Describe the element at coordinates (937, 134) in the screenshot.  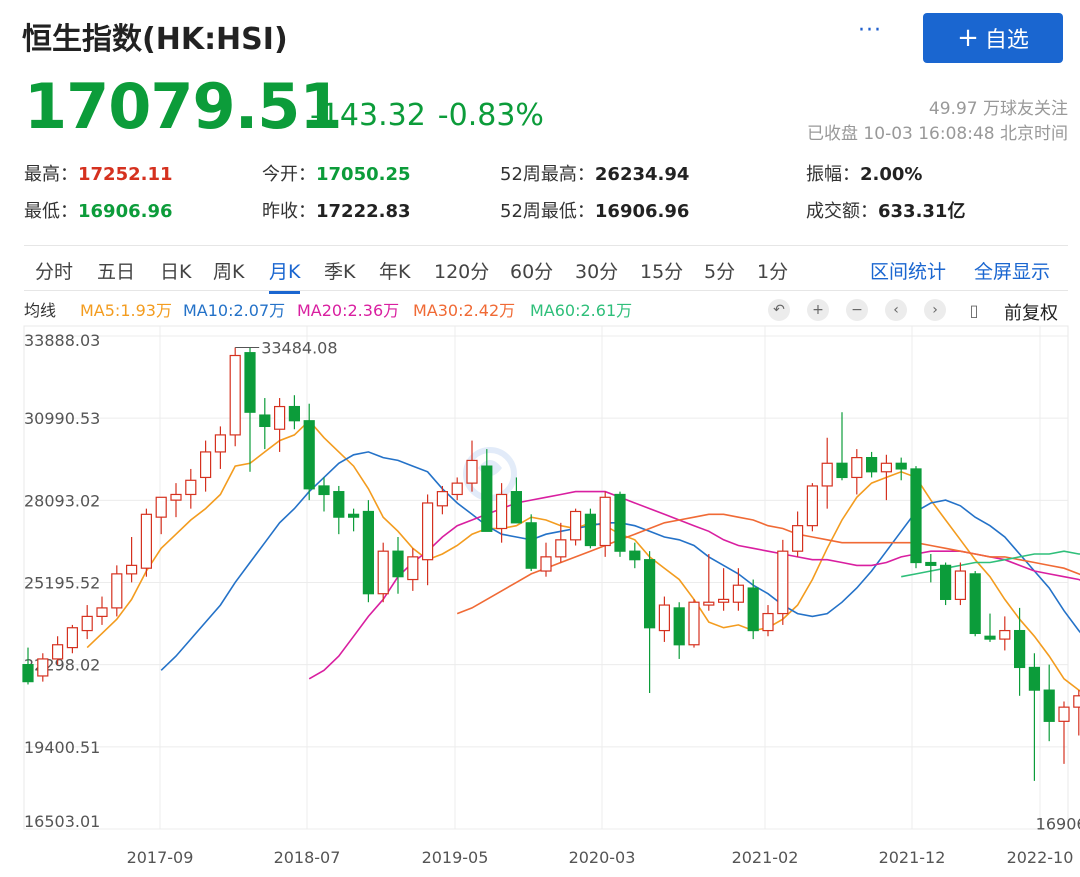
I see `market-status: 已收盘 10-03 16:08:48 北京时间` at that location.